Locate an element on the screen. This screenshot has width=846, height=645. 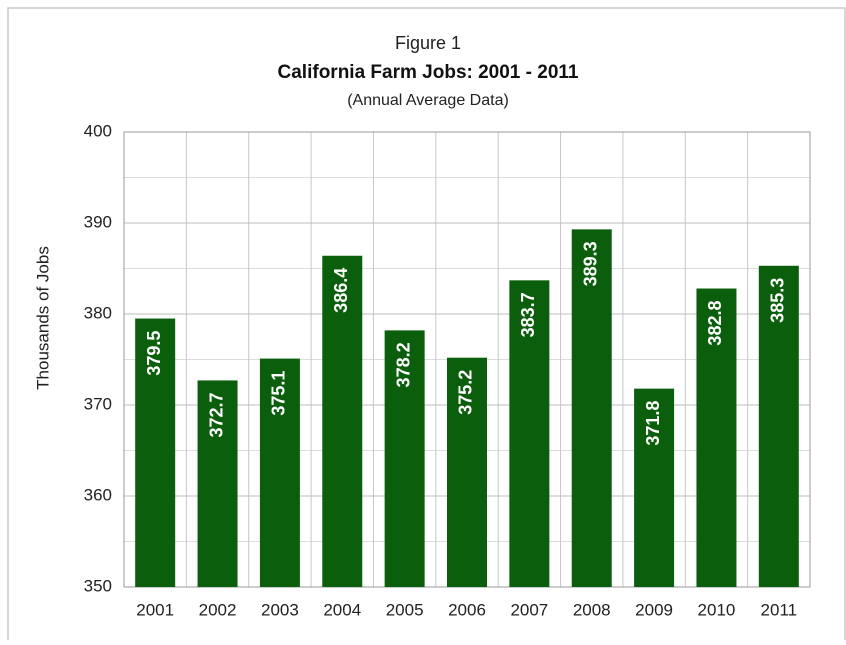
x-tick-label: 2001 is located at coordinates (155, 609).